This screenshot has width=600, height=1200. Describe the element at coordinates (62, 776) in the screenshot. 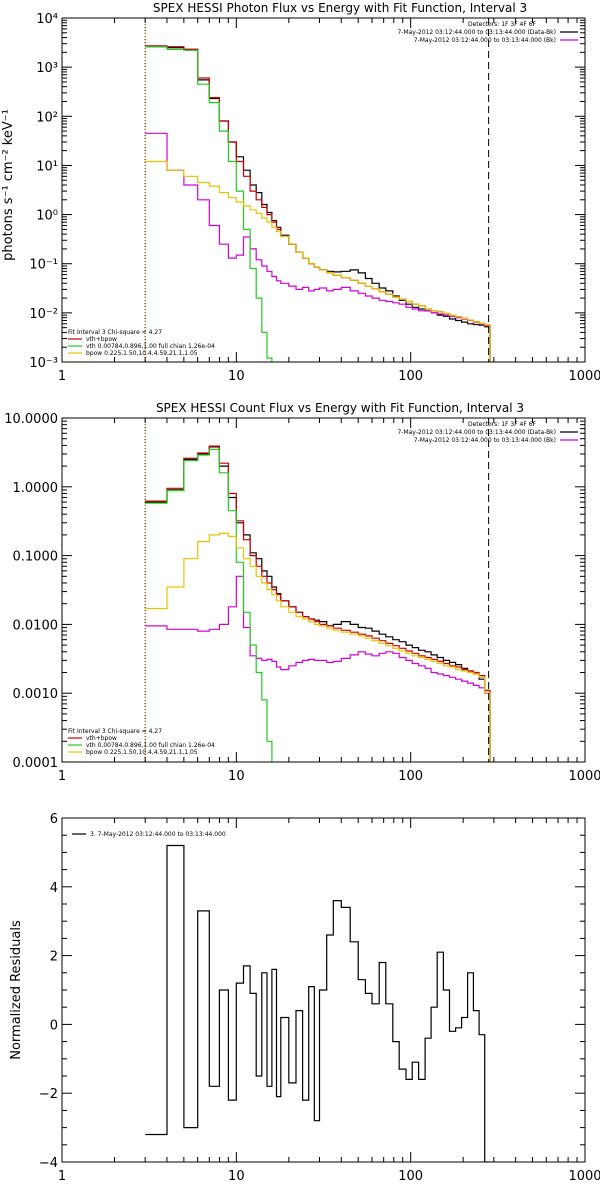

I see `count-x-tick-label-1: 1` at that location.